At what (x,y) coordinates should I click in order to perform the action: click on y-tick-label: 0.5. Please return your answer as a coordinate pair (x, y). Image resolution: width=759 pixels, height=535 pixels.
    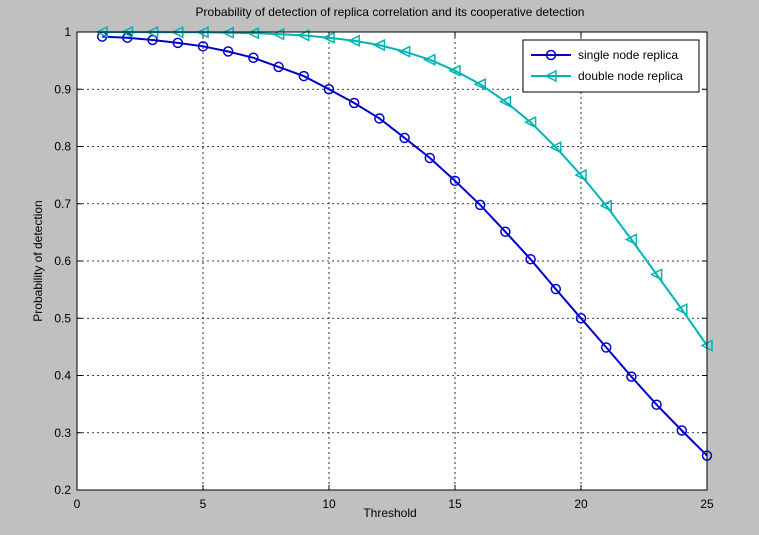
    Looking at the image, I should click on (62, 318).